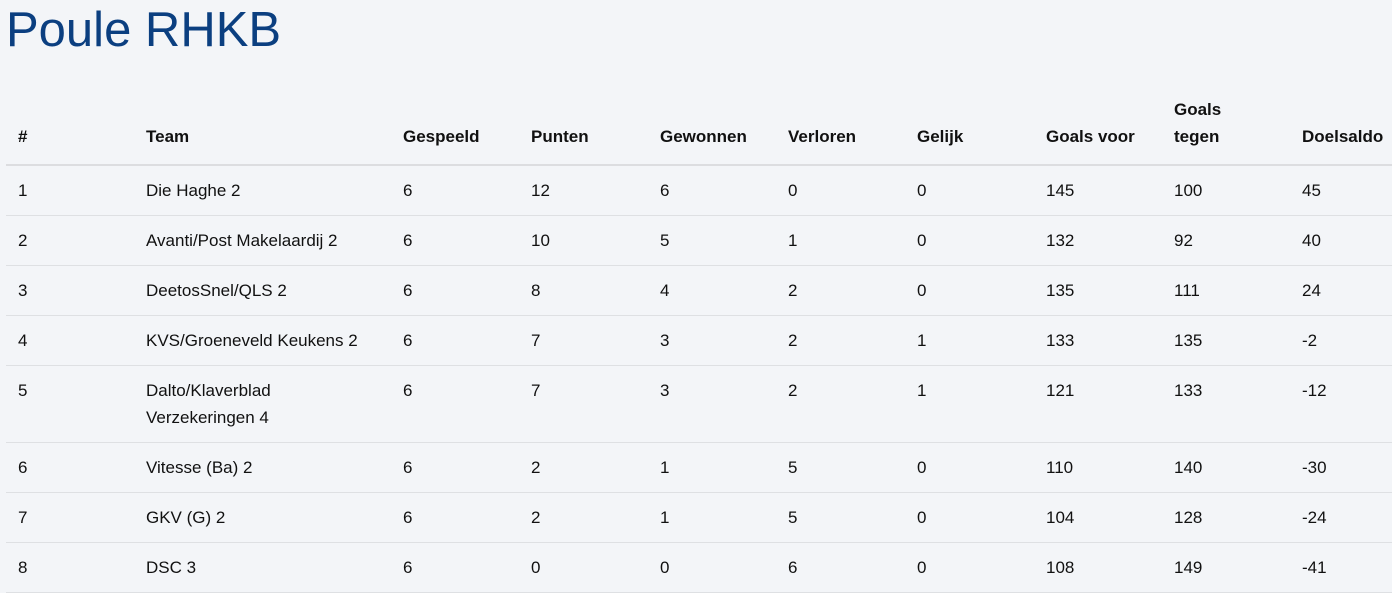 The height and width of the screenshot is (593, 1392). Describe the element at coordinates (1226, 190) in the screenshot. I see `cell-goals-against: 100` at that location.